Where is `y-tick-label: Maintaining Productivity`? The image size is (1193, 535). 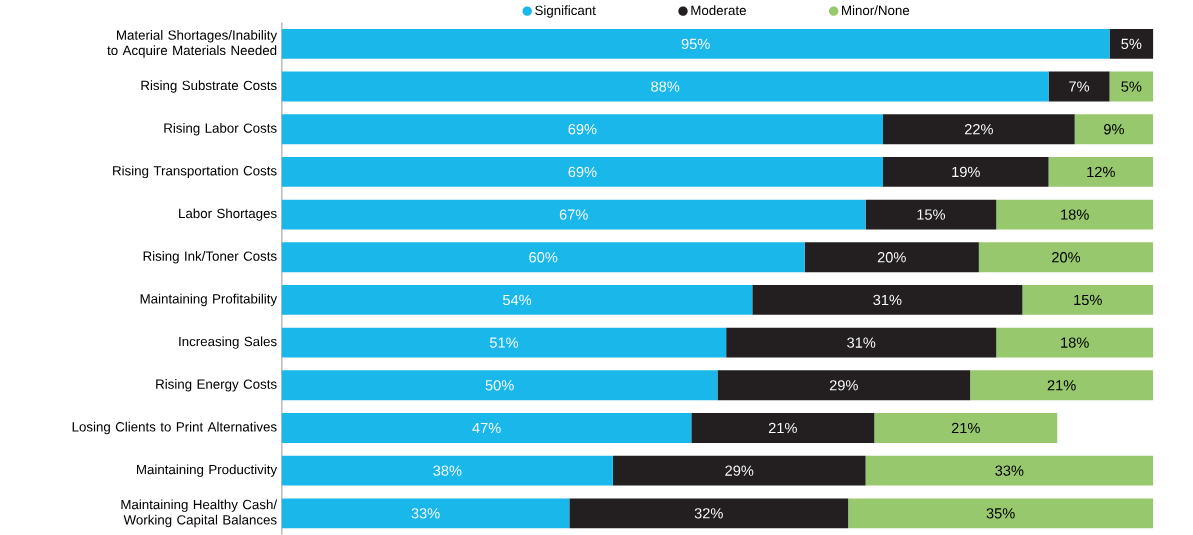 y-tick-label: Maintaining Productivity is located at coordinates (207, 470).